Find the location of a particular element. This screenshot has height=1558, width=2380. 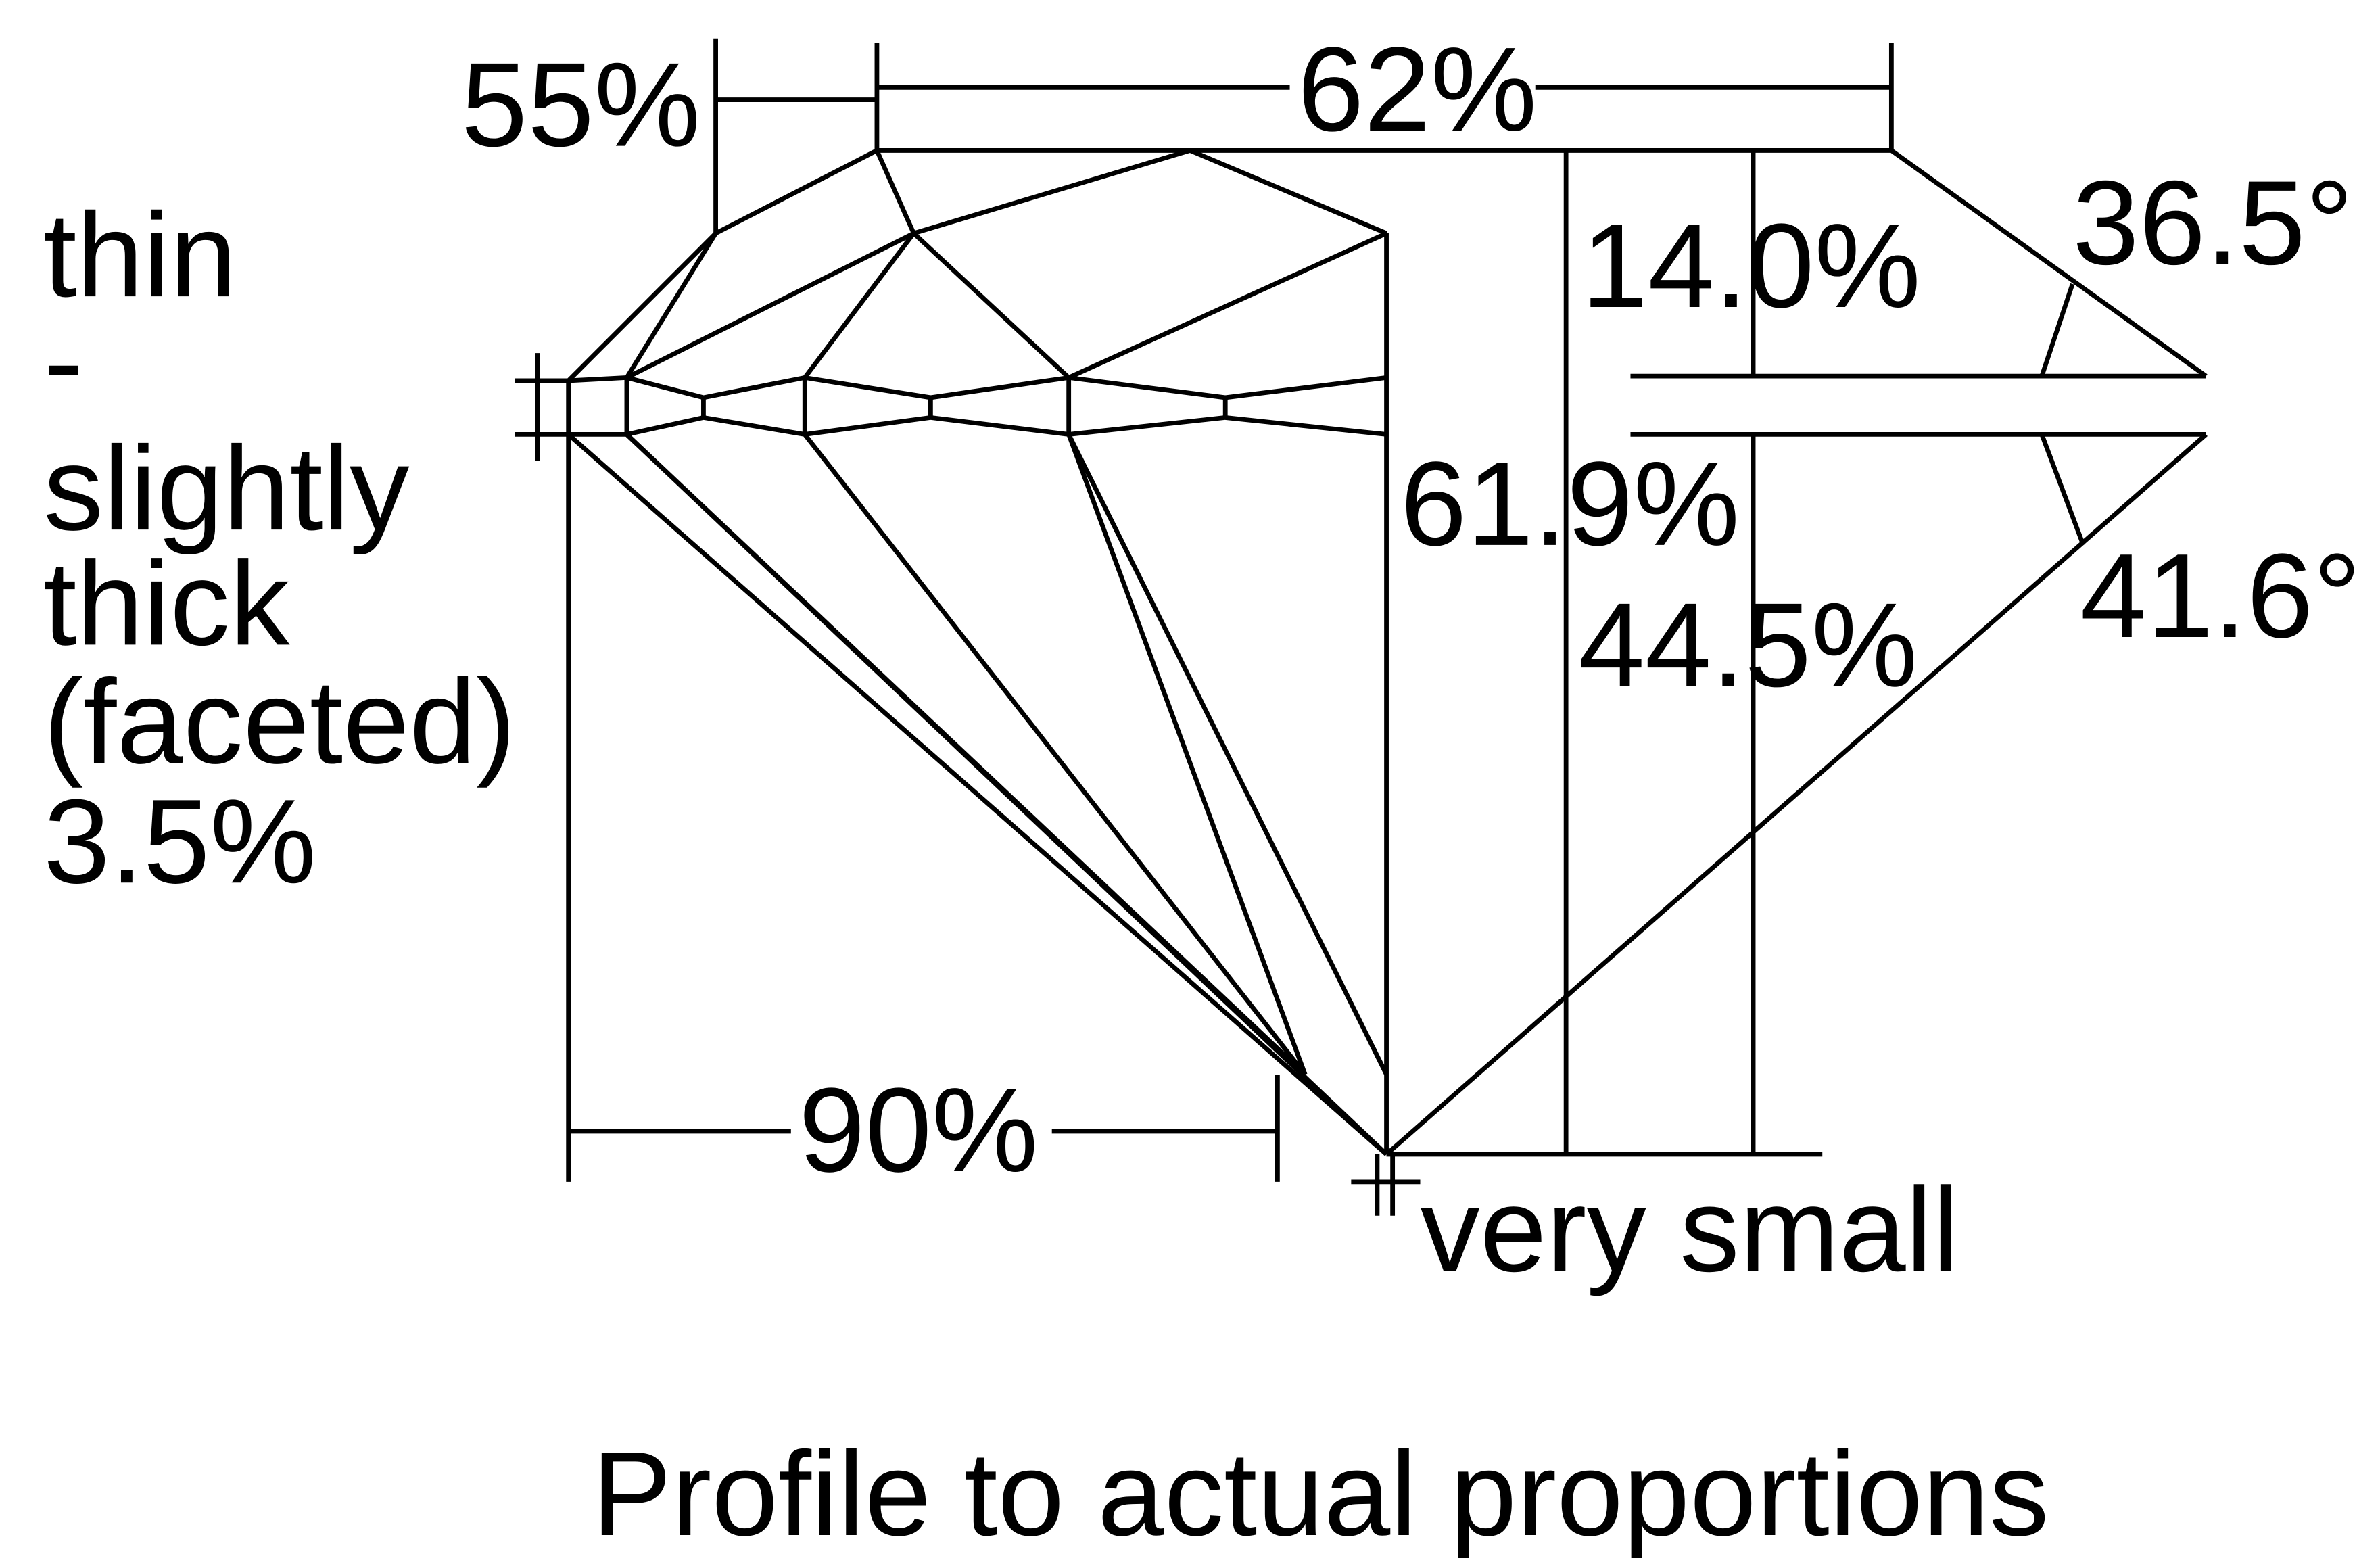

girdle-label: - is located at coordinates (63, 361).